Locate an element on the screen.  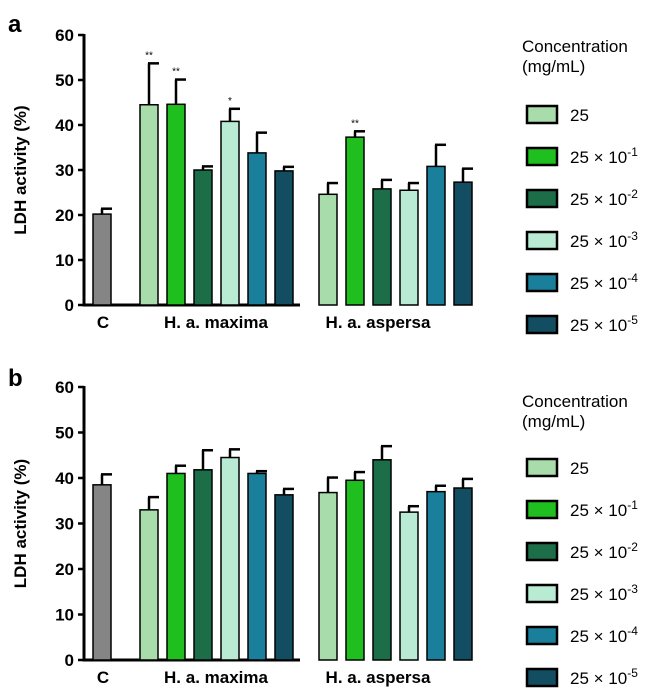
significance-mark: * is located at coordinates (230, 101).